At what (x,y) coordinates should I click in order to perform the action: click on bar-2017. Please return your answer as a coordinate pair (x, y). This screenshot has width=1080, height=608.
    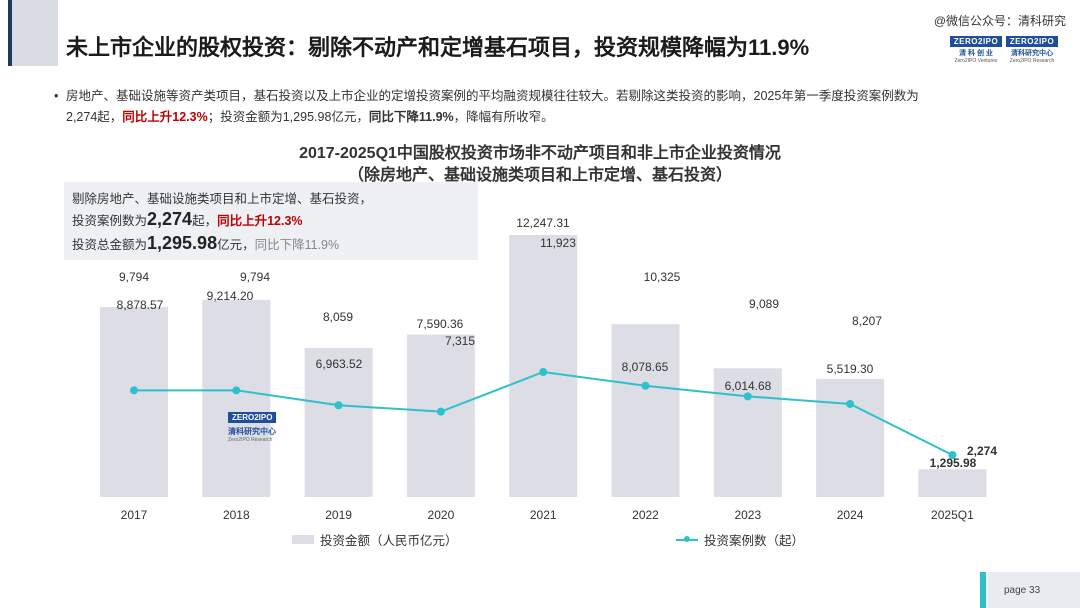
    Looking at the image, I should click on (134, 402).